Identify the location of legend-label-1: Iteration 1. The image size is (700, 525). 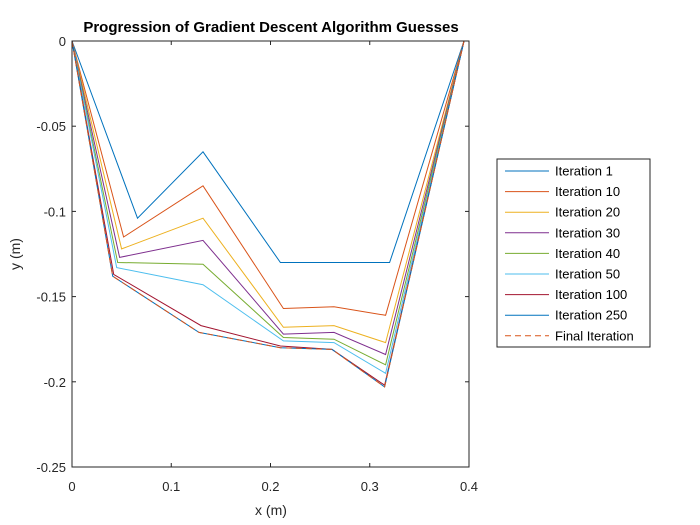
(584, 171).